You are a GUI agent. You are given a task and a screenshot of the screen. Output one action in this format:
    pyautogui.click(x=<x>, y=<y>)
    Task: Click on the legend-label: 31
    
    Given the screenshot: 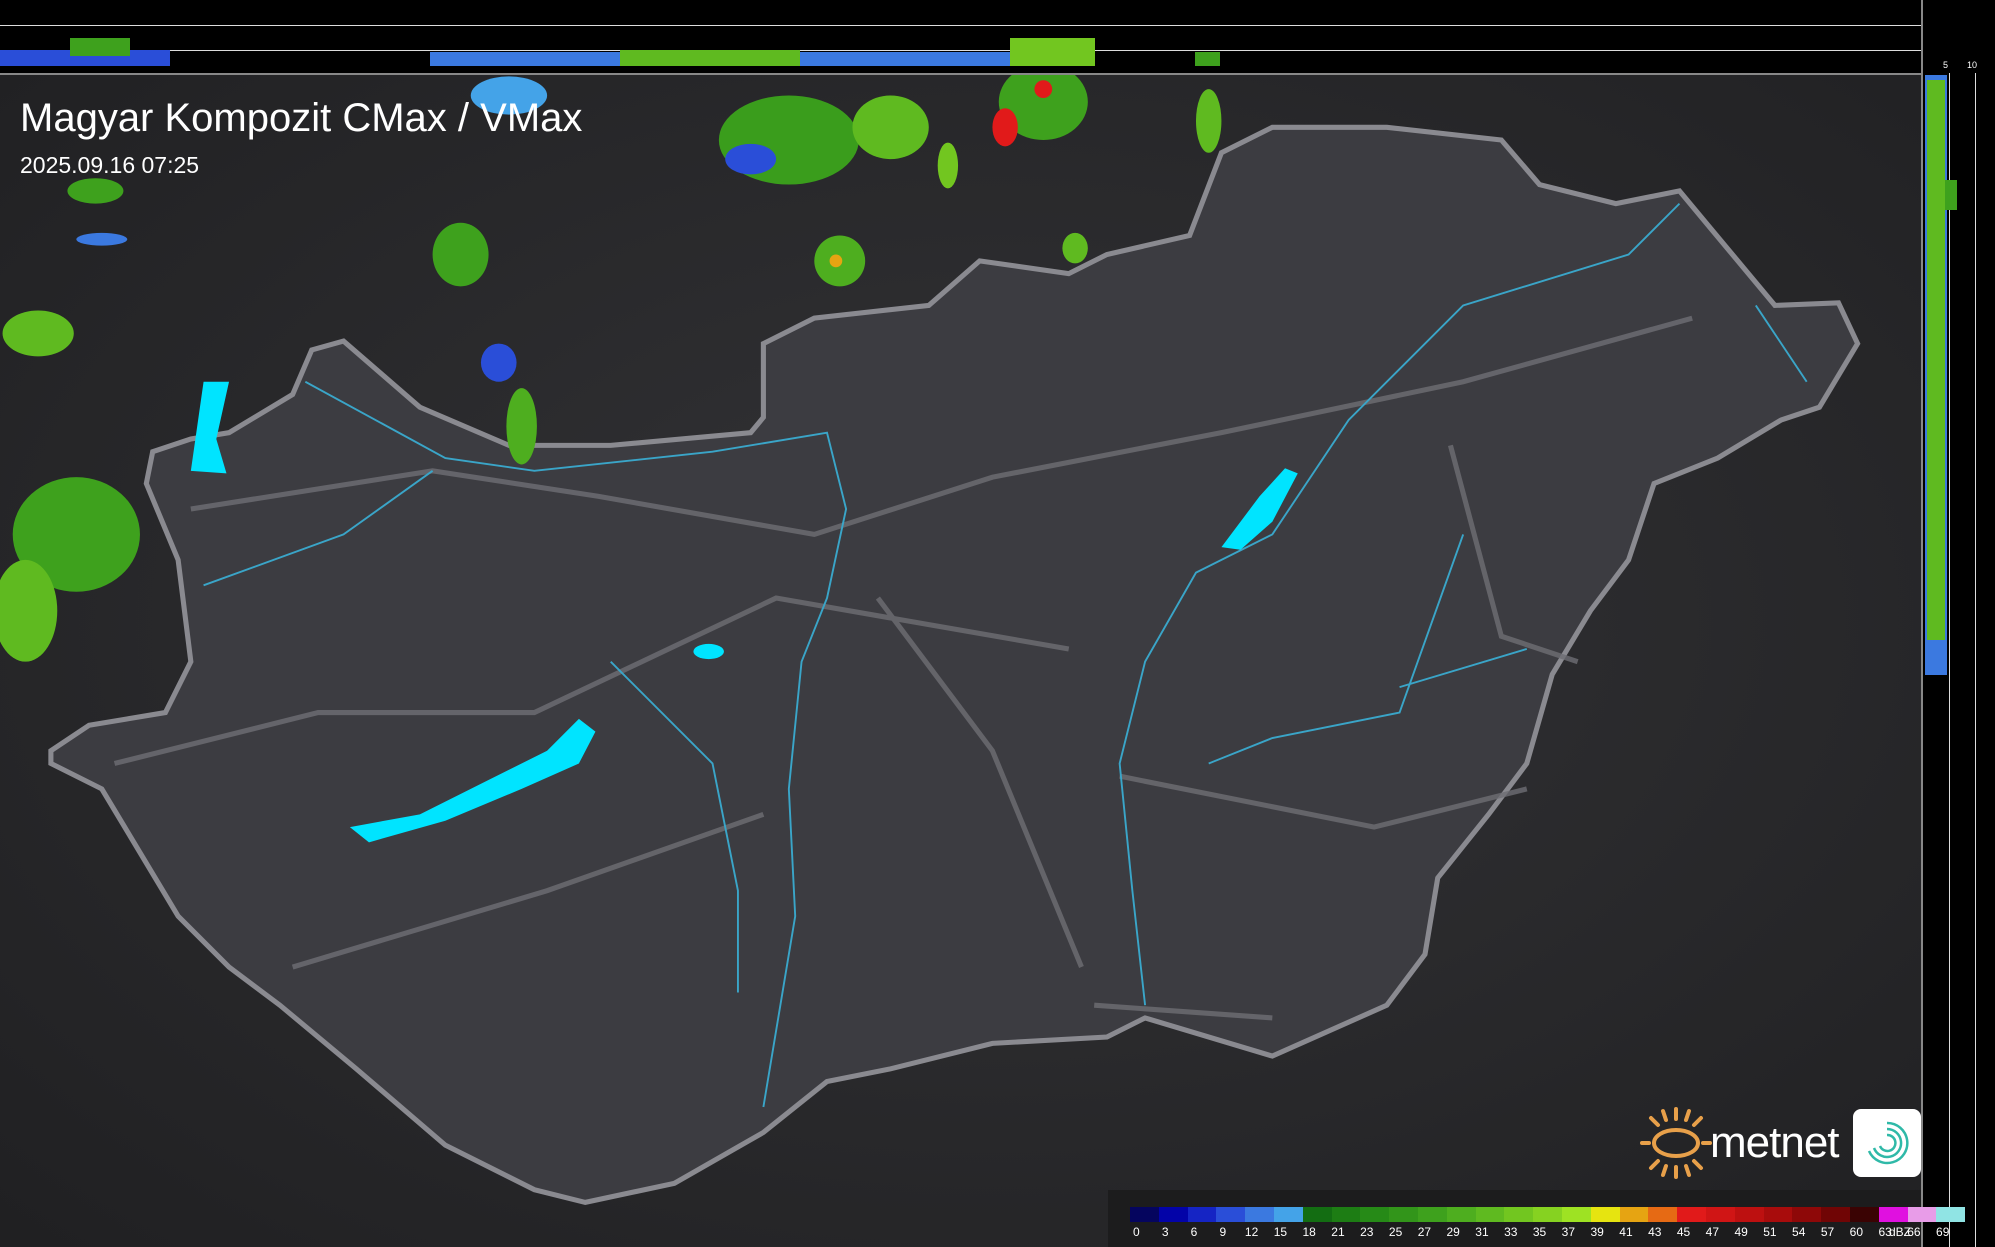 What is the action you would take?
    pyautogui.click(x=1482, y=1232)
    